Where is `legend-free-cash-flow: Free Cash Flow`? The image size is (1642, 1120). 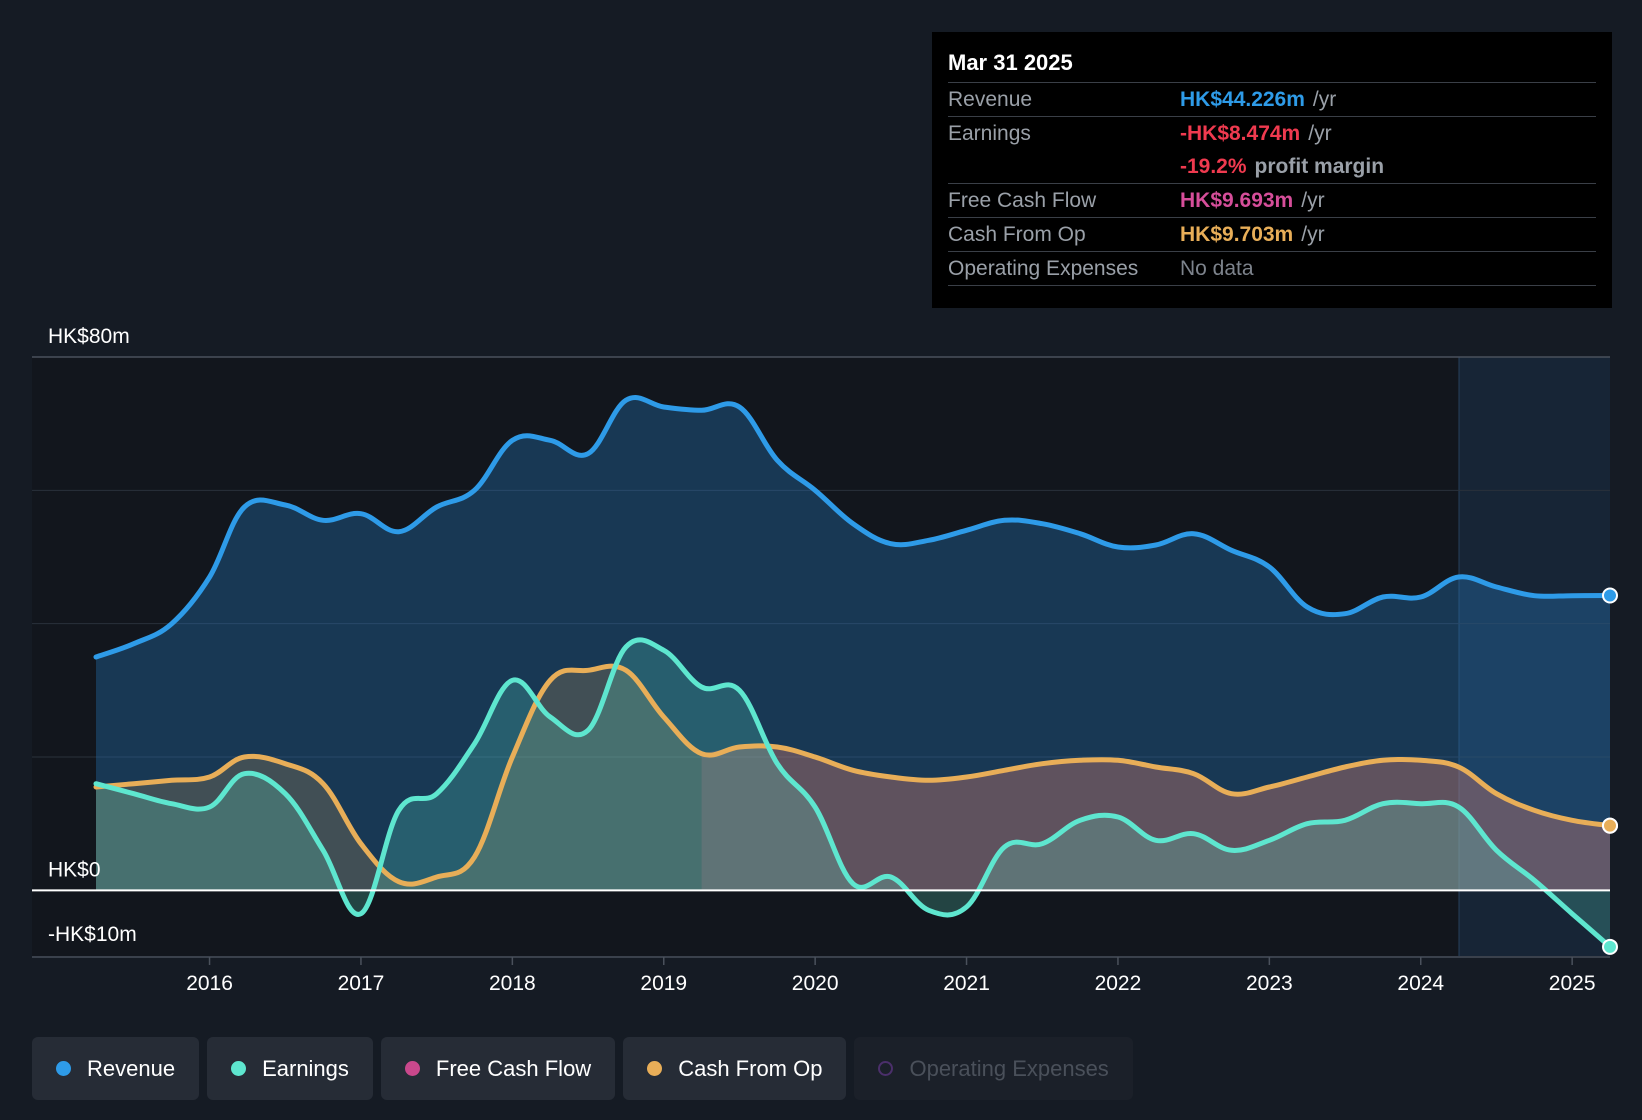 legend-free-cash-flow: Free Cash Flow is located at coordinates (498, 1068).